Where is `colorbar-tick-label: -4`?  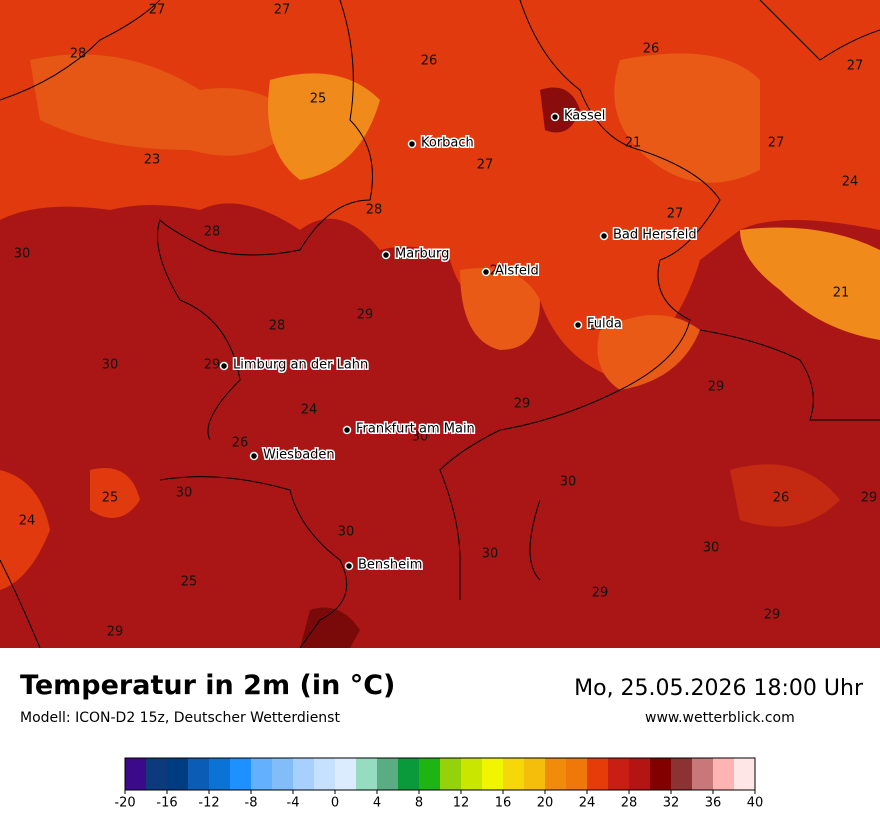
colorbar-tick-label: -4 is located at coordinates (293, 803).